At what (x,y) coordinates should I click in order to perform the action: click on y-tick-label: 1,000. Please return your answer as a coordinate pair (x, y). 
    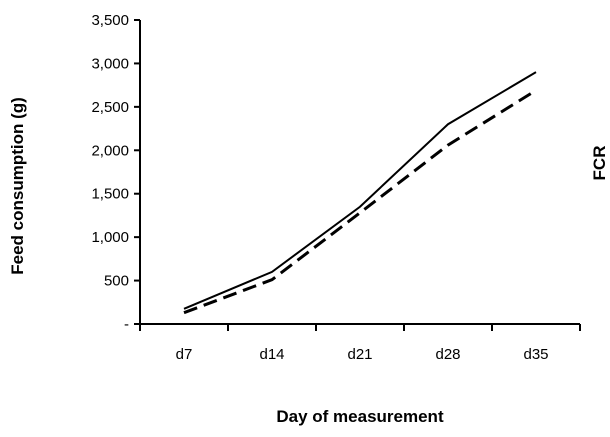
    Looking at the image, I should click on (110, 237).